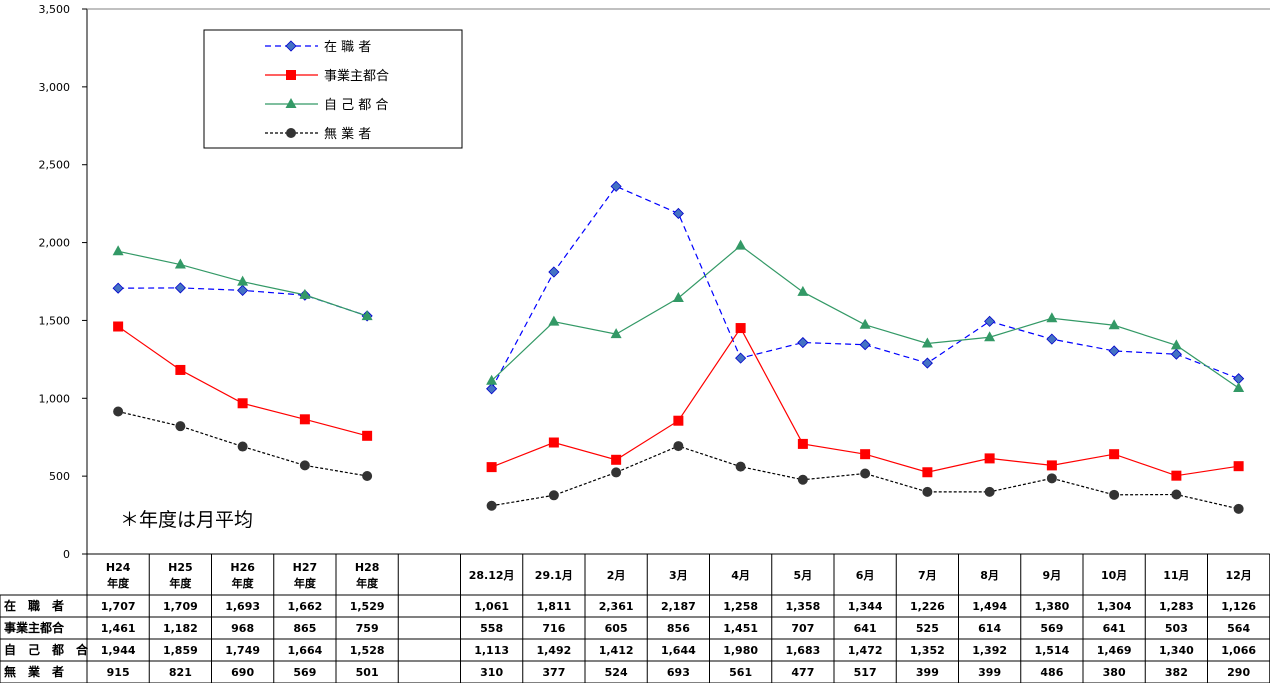 This screenshot has height=683, width=1270. Describe the element at coordinates (927, 628) in the screenshot. I see `table-cell: 525` at that location.